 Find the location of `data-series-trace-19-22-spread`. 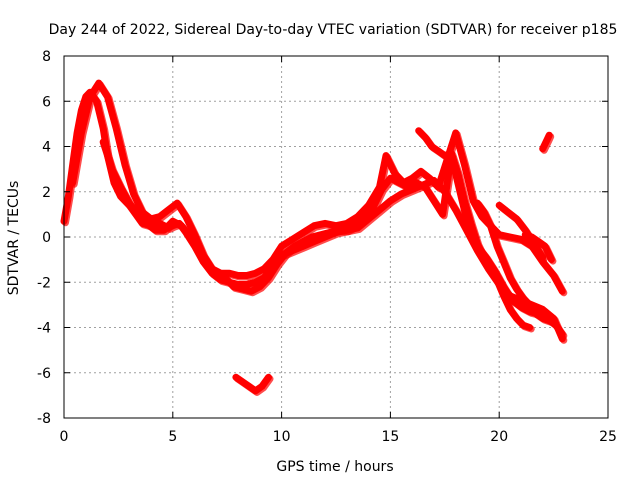

data-series-trace-19-22-spread is located at coordinates (515, 263).